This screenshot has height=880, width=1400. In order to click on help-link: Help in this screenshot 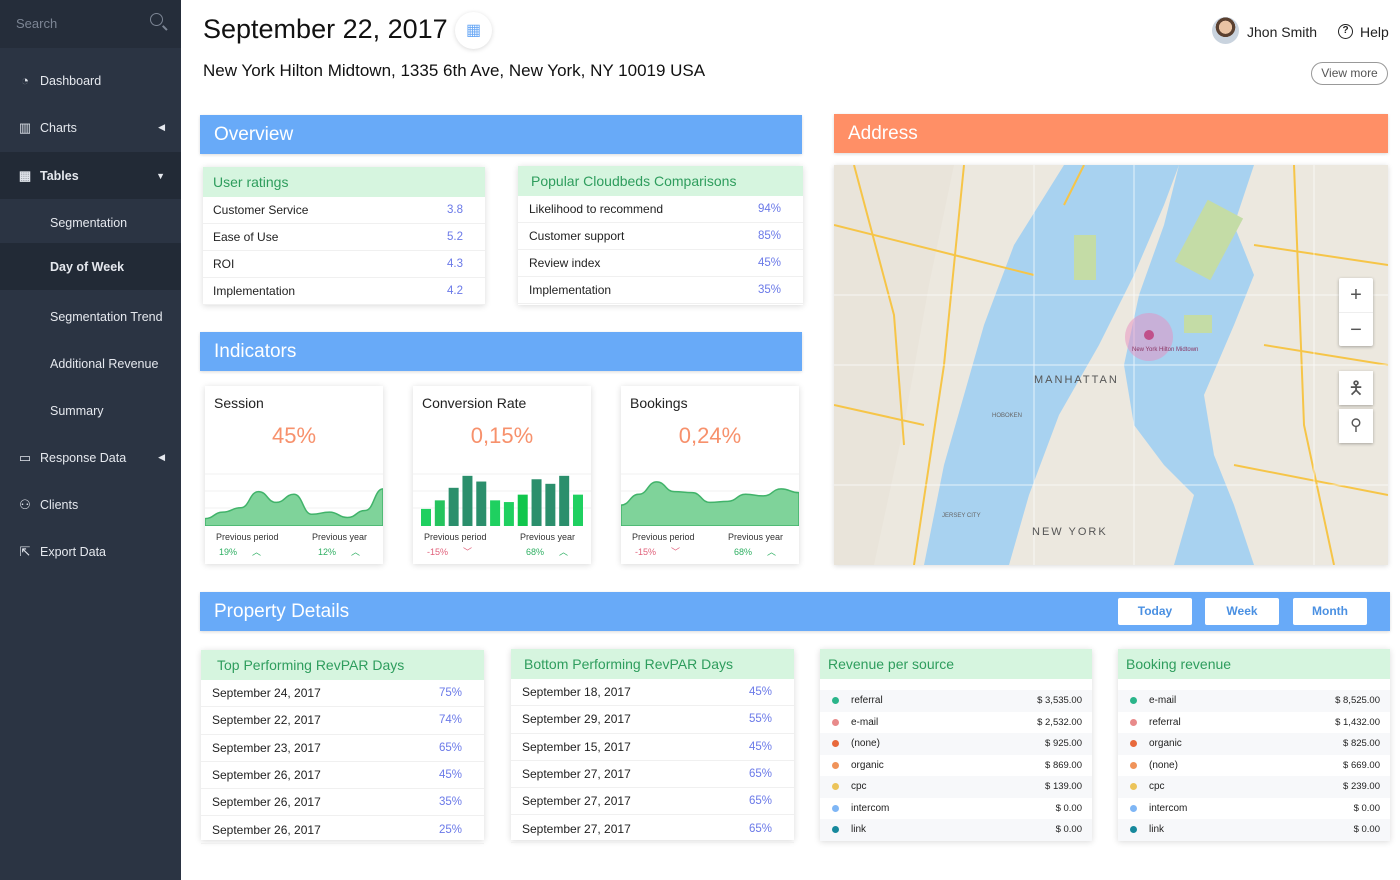, I will do `click(1374, 32)`.